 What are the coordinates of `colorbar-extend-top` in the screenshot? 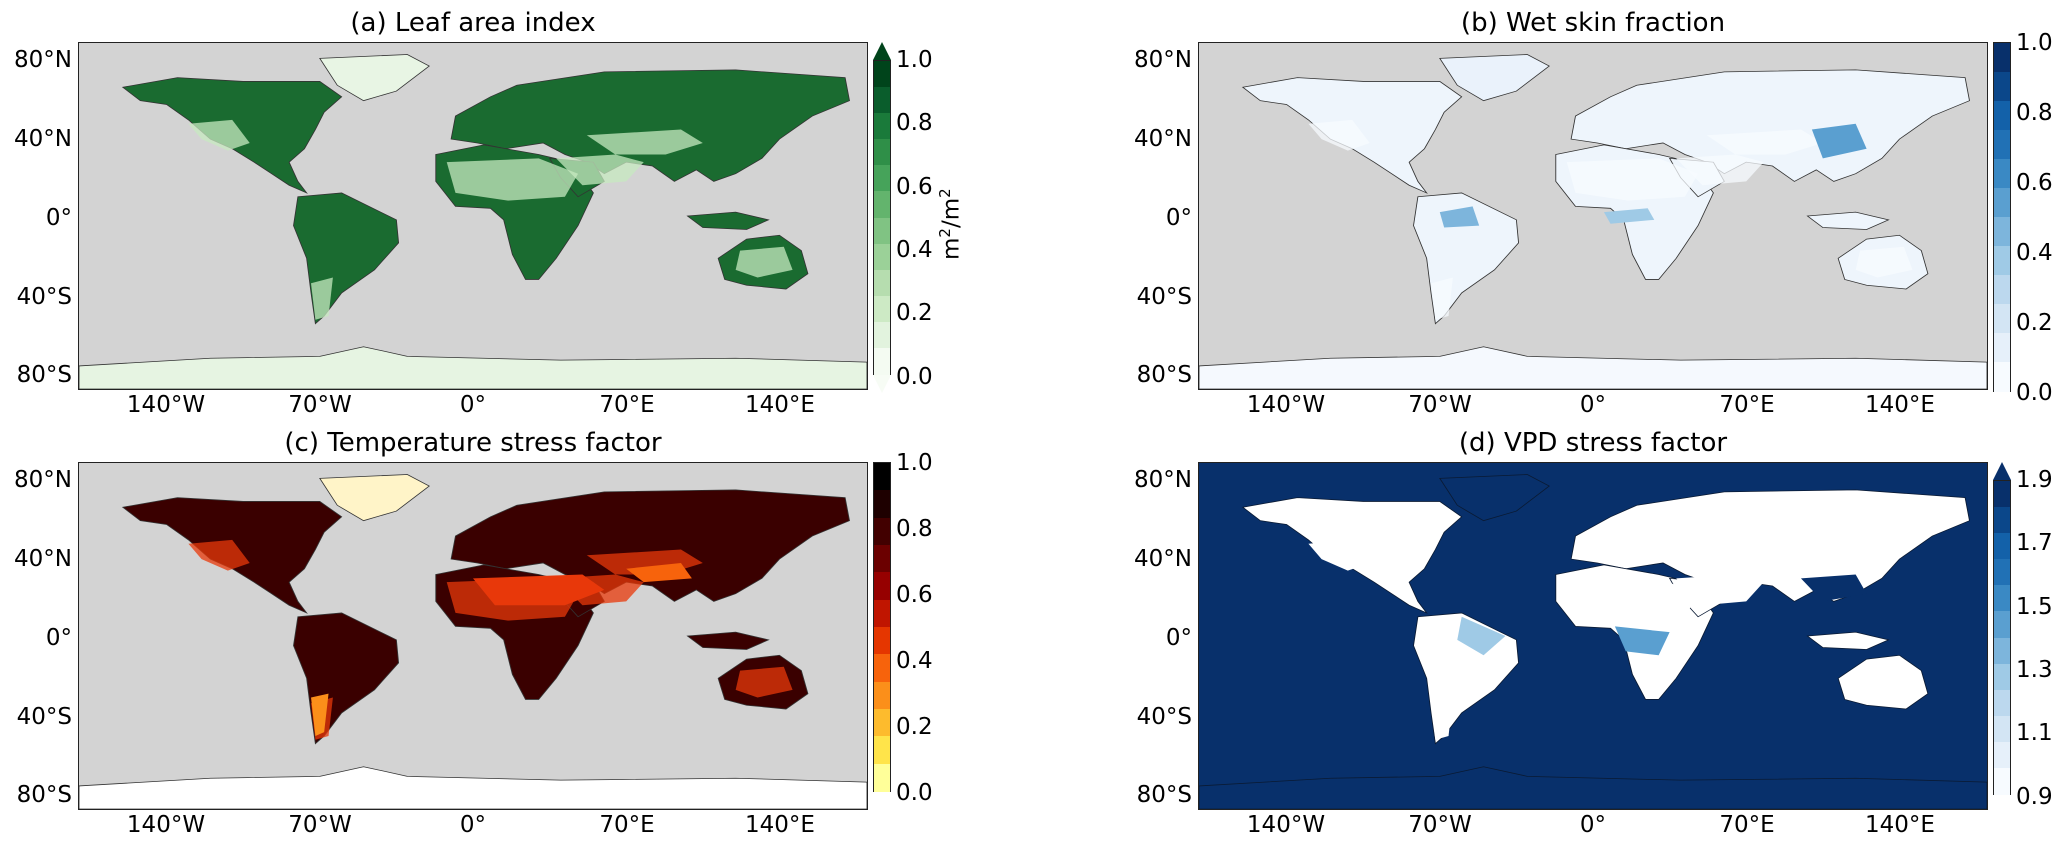 It's located at (2002, 471).